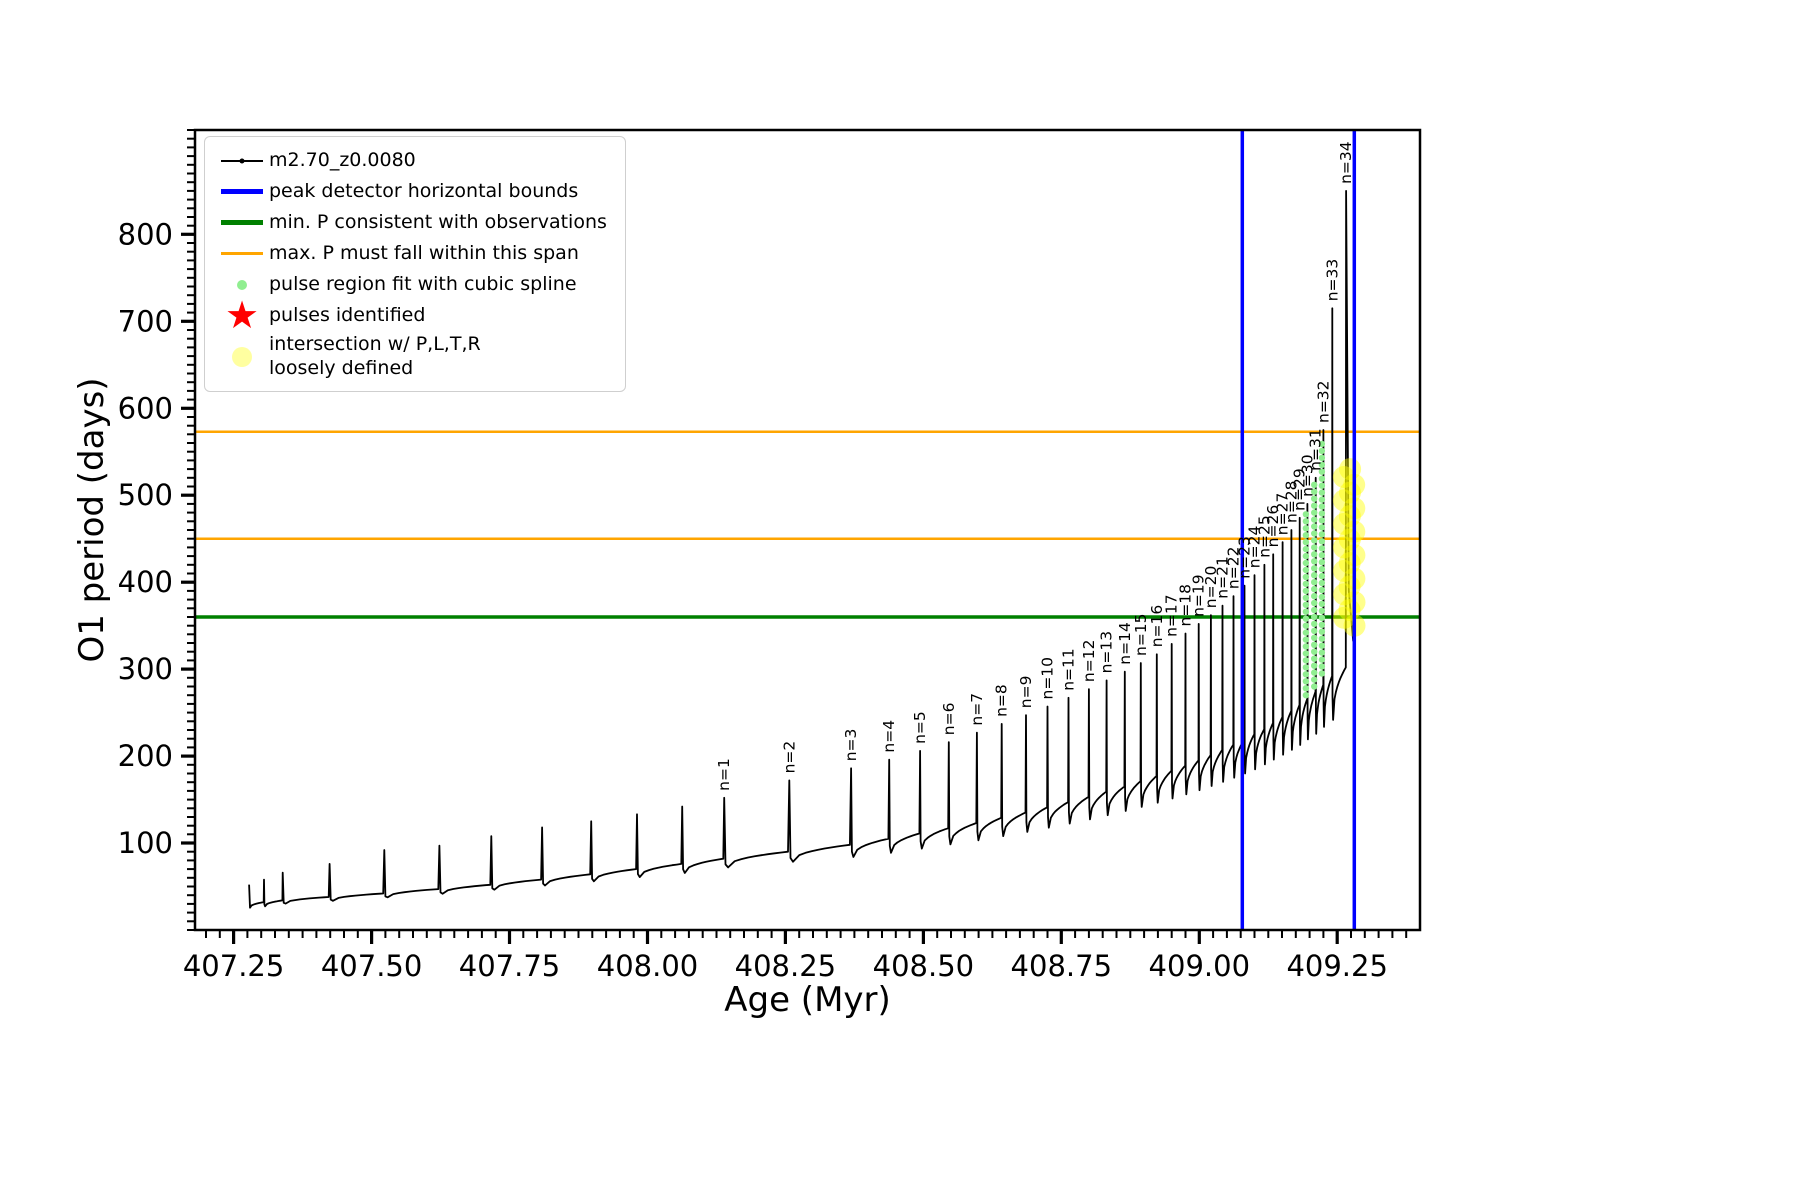 The width and height of the screenshot is (1800, 1200). Describe the element at coordinates (145, 234) in the screenshot. I see `y-tick-label: 800` at that location.